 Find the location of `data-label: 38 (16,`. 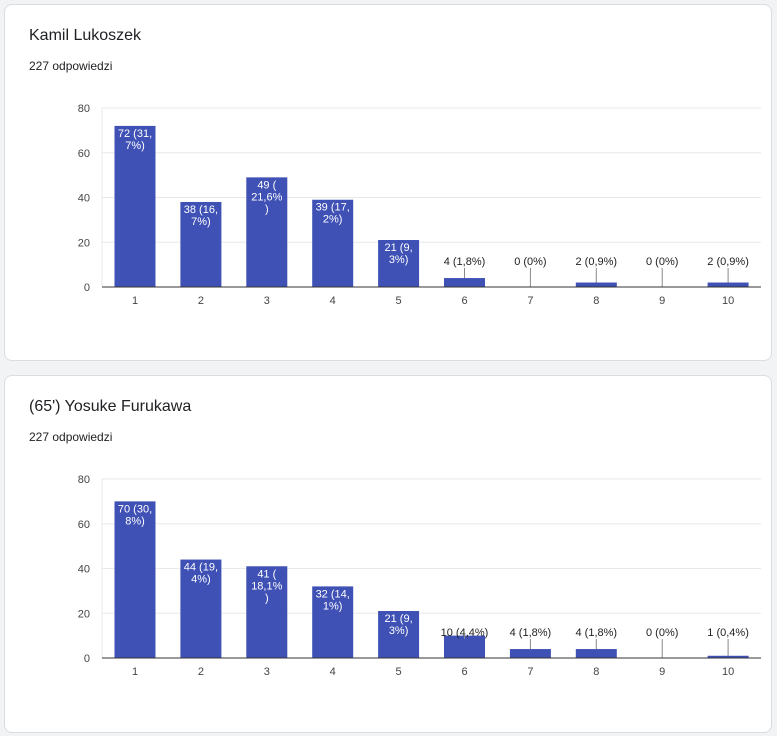

data-label: 38 (16, is located at coordinates (201, 210).